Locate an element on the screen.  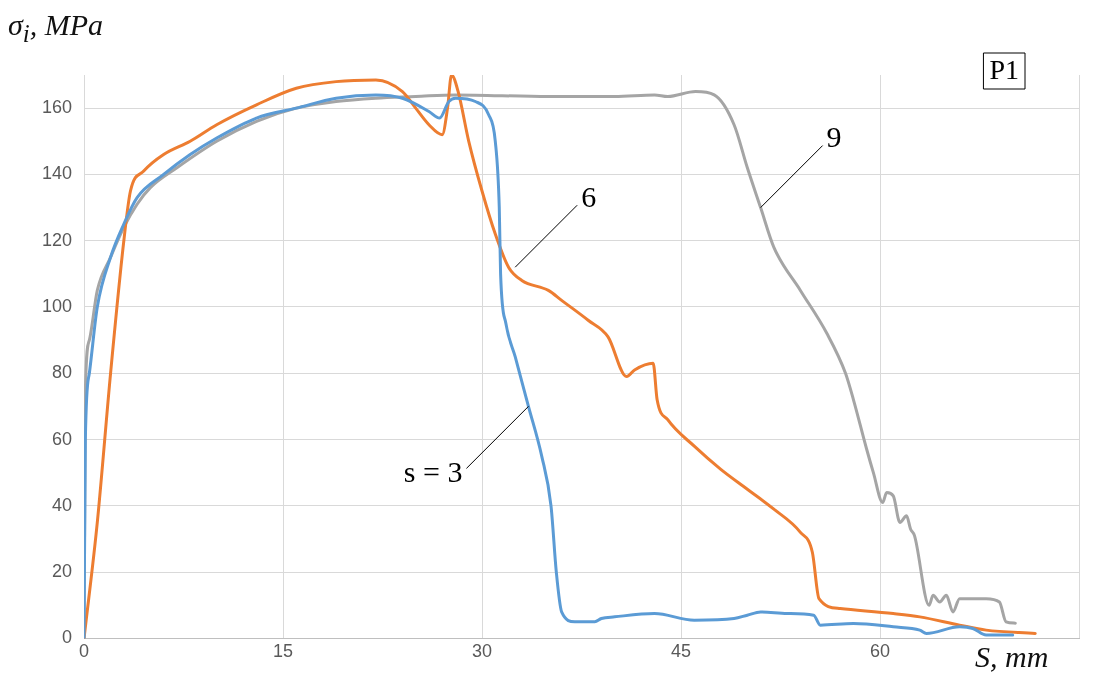
annotation: 6 is located at coordinates (589, 197).